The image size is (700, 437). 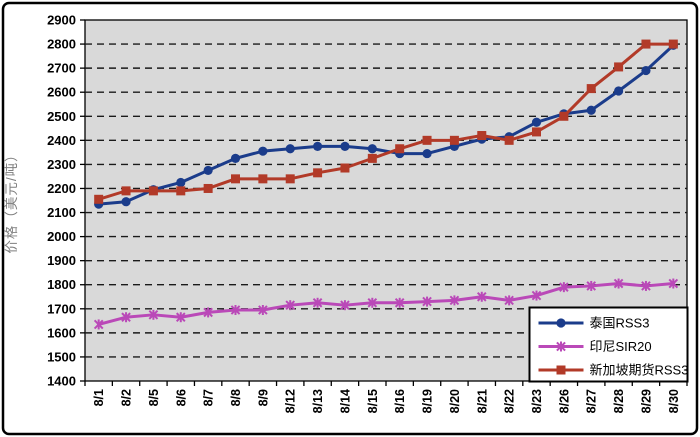 What do you see at coordinates (639, 370) in the screenshot?
I see `legend-label: 新加坡期货RSS3` at bounding box center [639, 370].